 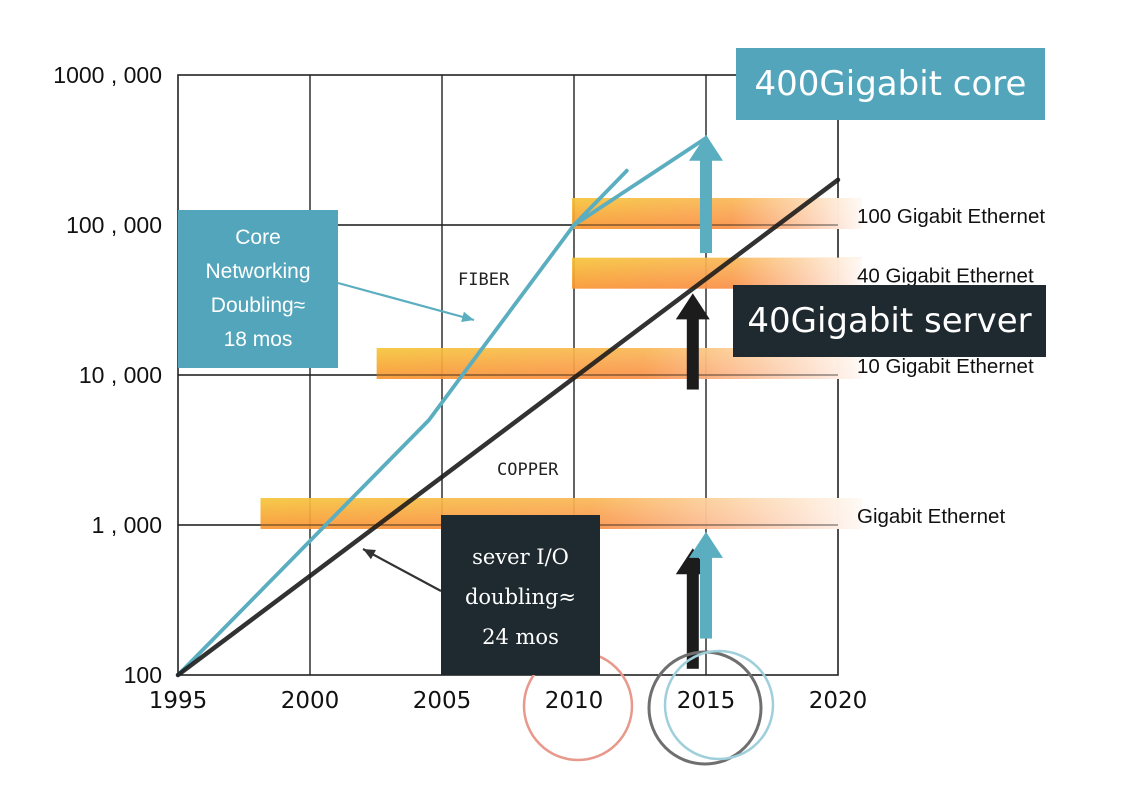 What do you see at coordinates (890, 84) in the screenshot?
I see `core-label-box: 400Gigabit core` at bounding box center [890, 84].